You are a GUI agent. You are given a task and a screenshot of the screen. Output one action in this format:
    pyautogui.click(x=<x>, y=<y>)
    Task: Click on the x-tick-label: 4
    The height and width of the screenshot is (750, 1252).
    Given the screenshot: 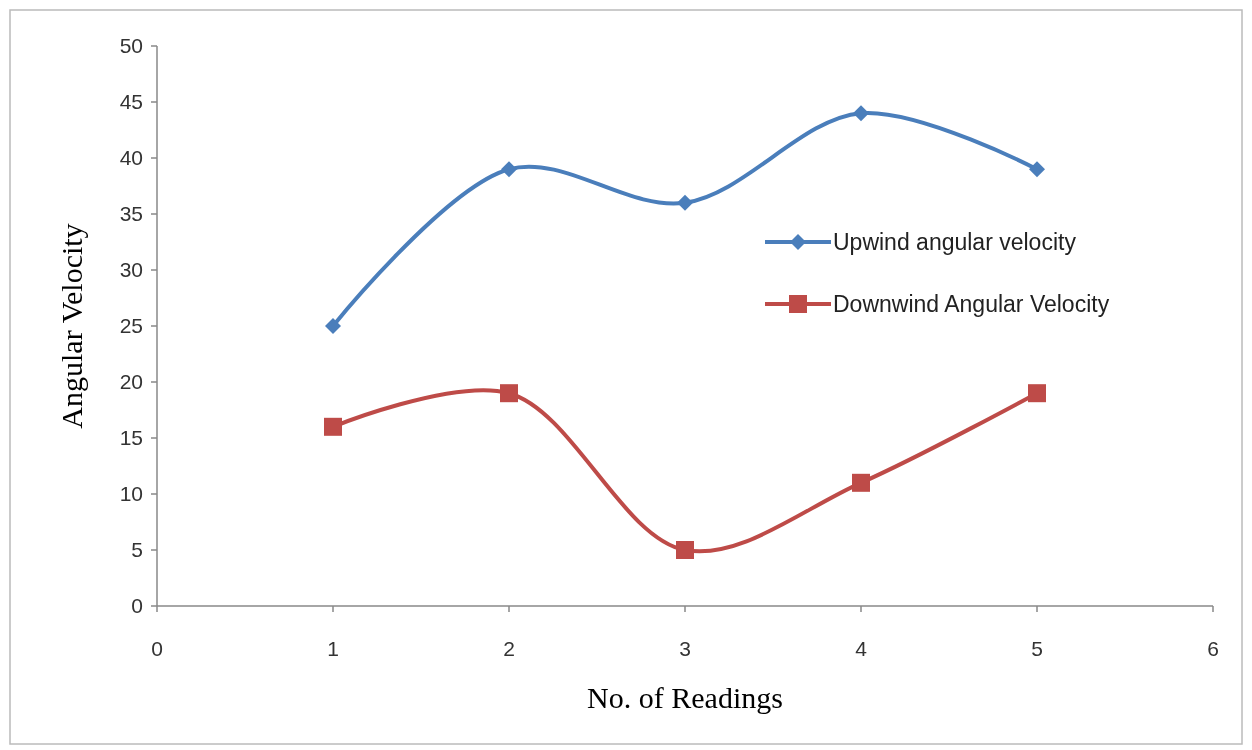 What is the action you would take?
    pyautogui.click(x=861, y=648)
    